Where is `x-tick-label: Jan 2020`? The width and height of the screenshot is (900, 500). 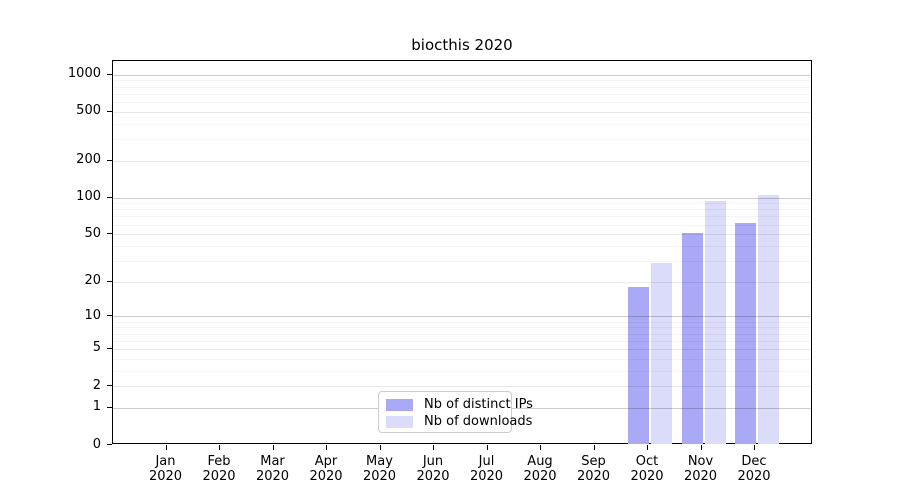
x-tick-label: Jan 2020 is located at coordinates (165, 469).